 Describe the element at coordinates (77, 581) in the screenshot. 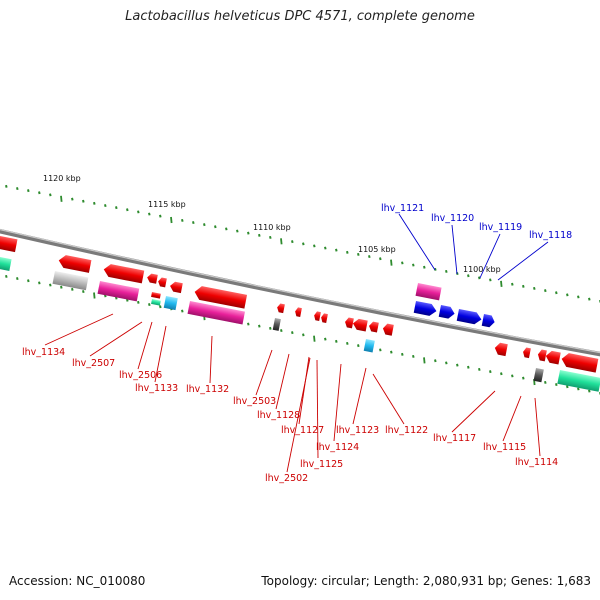

I see `accession-text: Accession: NC_010080` at that location.